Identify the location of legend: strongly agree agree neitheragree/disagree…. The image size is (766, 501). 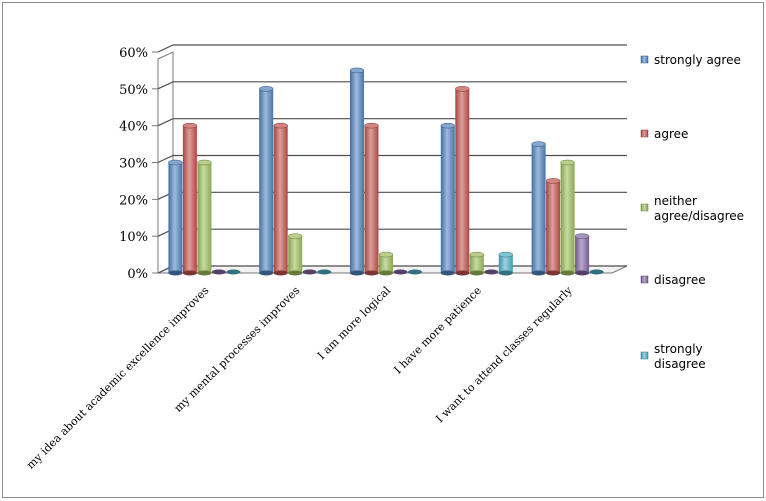
(692, 212).